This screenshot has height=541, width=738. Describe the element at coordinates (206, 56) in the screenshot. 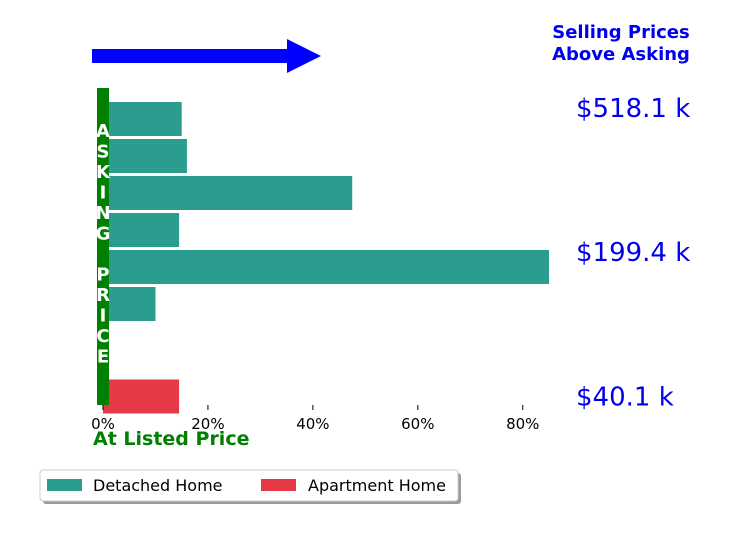

I see `direction-arrow` at that location.